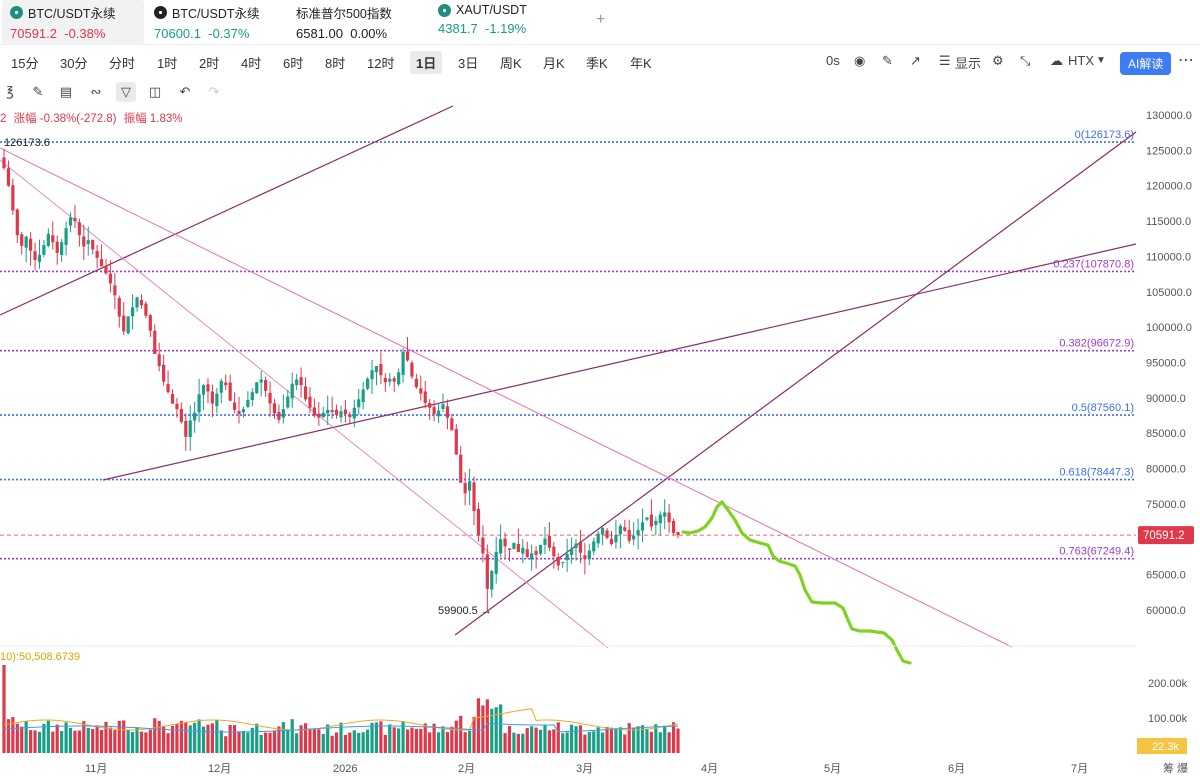 Image resolution: width=1200 pixels, height=781 pixels. What do you see at coordinates (167, 63) in the screenshot?
I see `tf-1h: 1时` at bounding box center [167, 63].